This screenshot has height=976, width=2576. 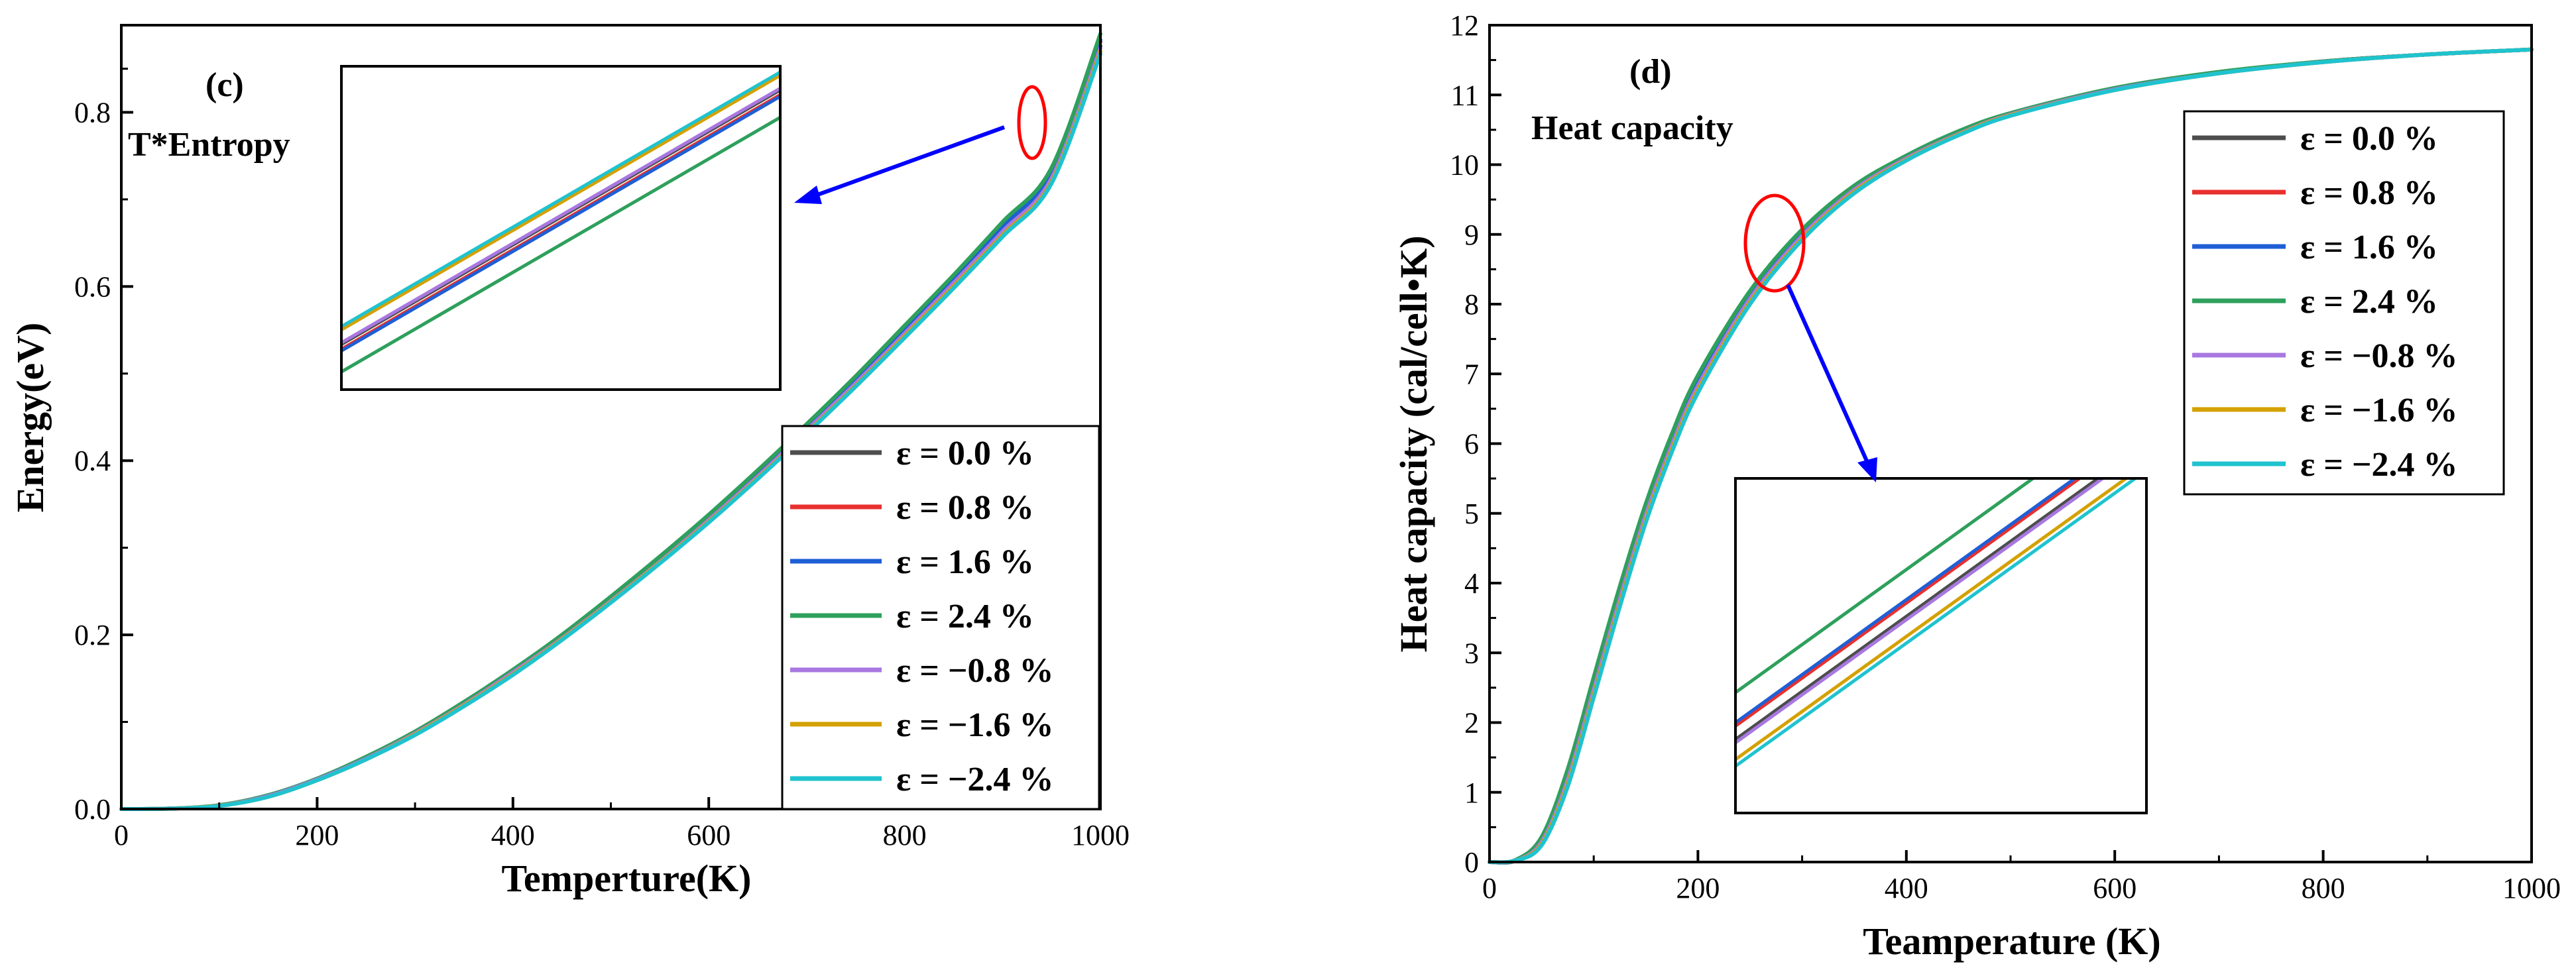 I want to click on panel-d-zoom-ellipse, so click(x=1775, y=243).